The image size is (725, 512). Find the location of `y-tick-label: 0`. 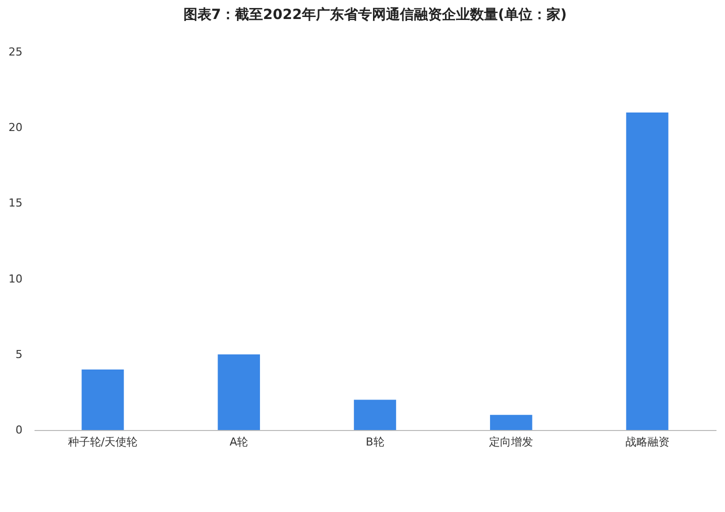

y-tick-label: 0 is located at coordinates (19, 430).